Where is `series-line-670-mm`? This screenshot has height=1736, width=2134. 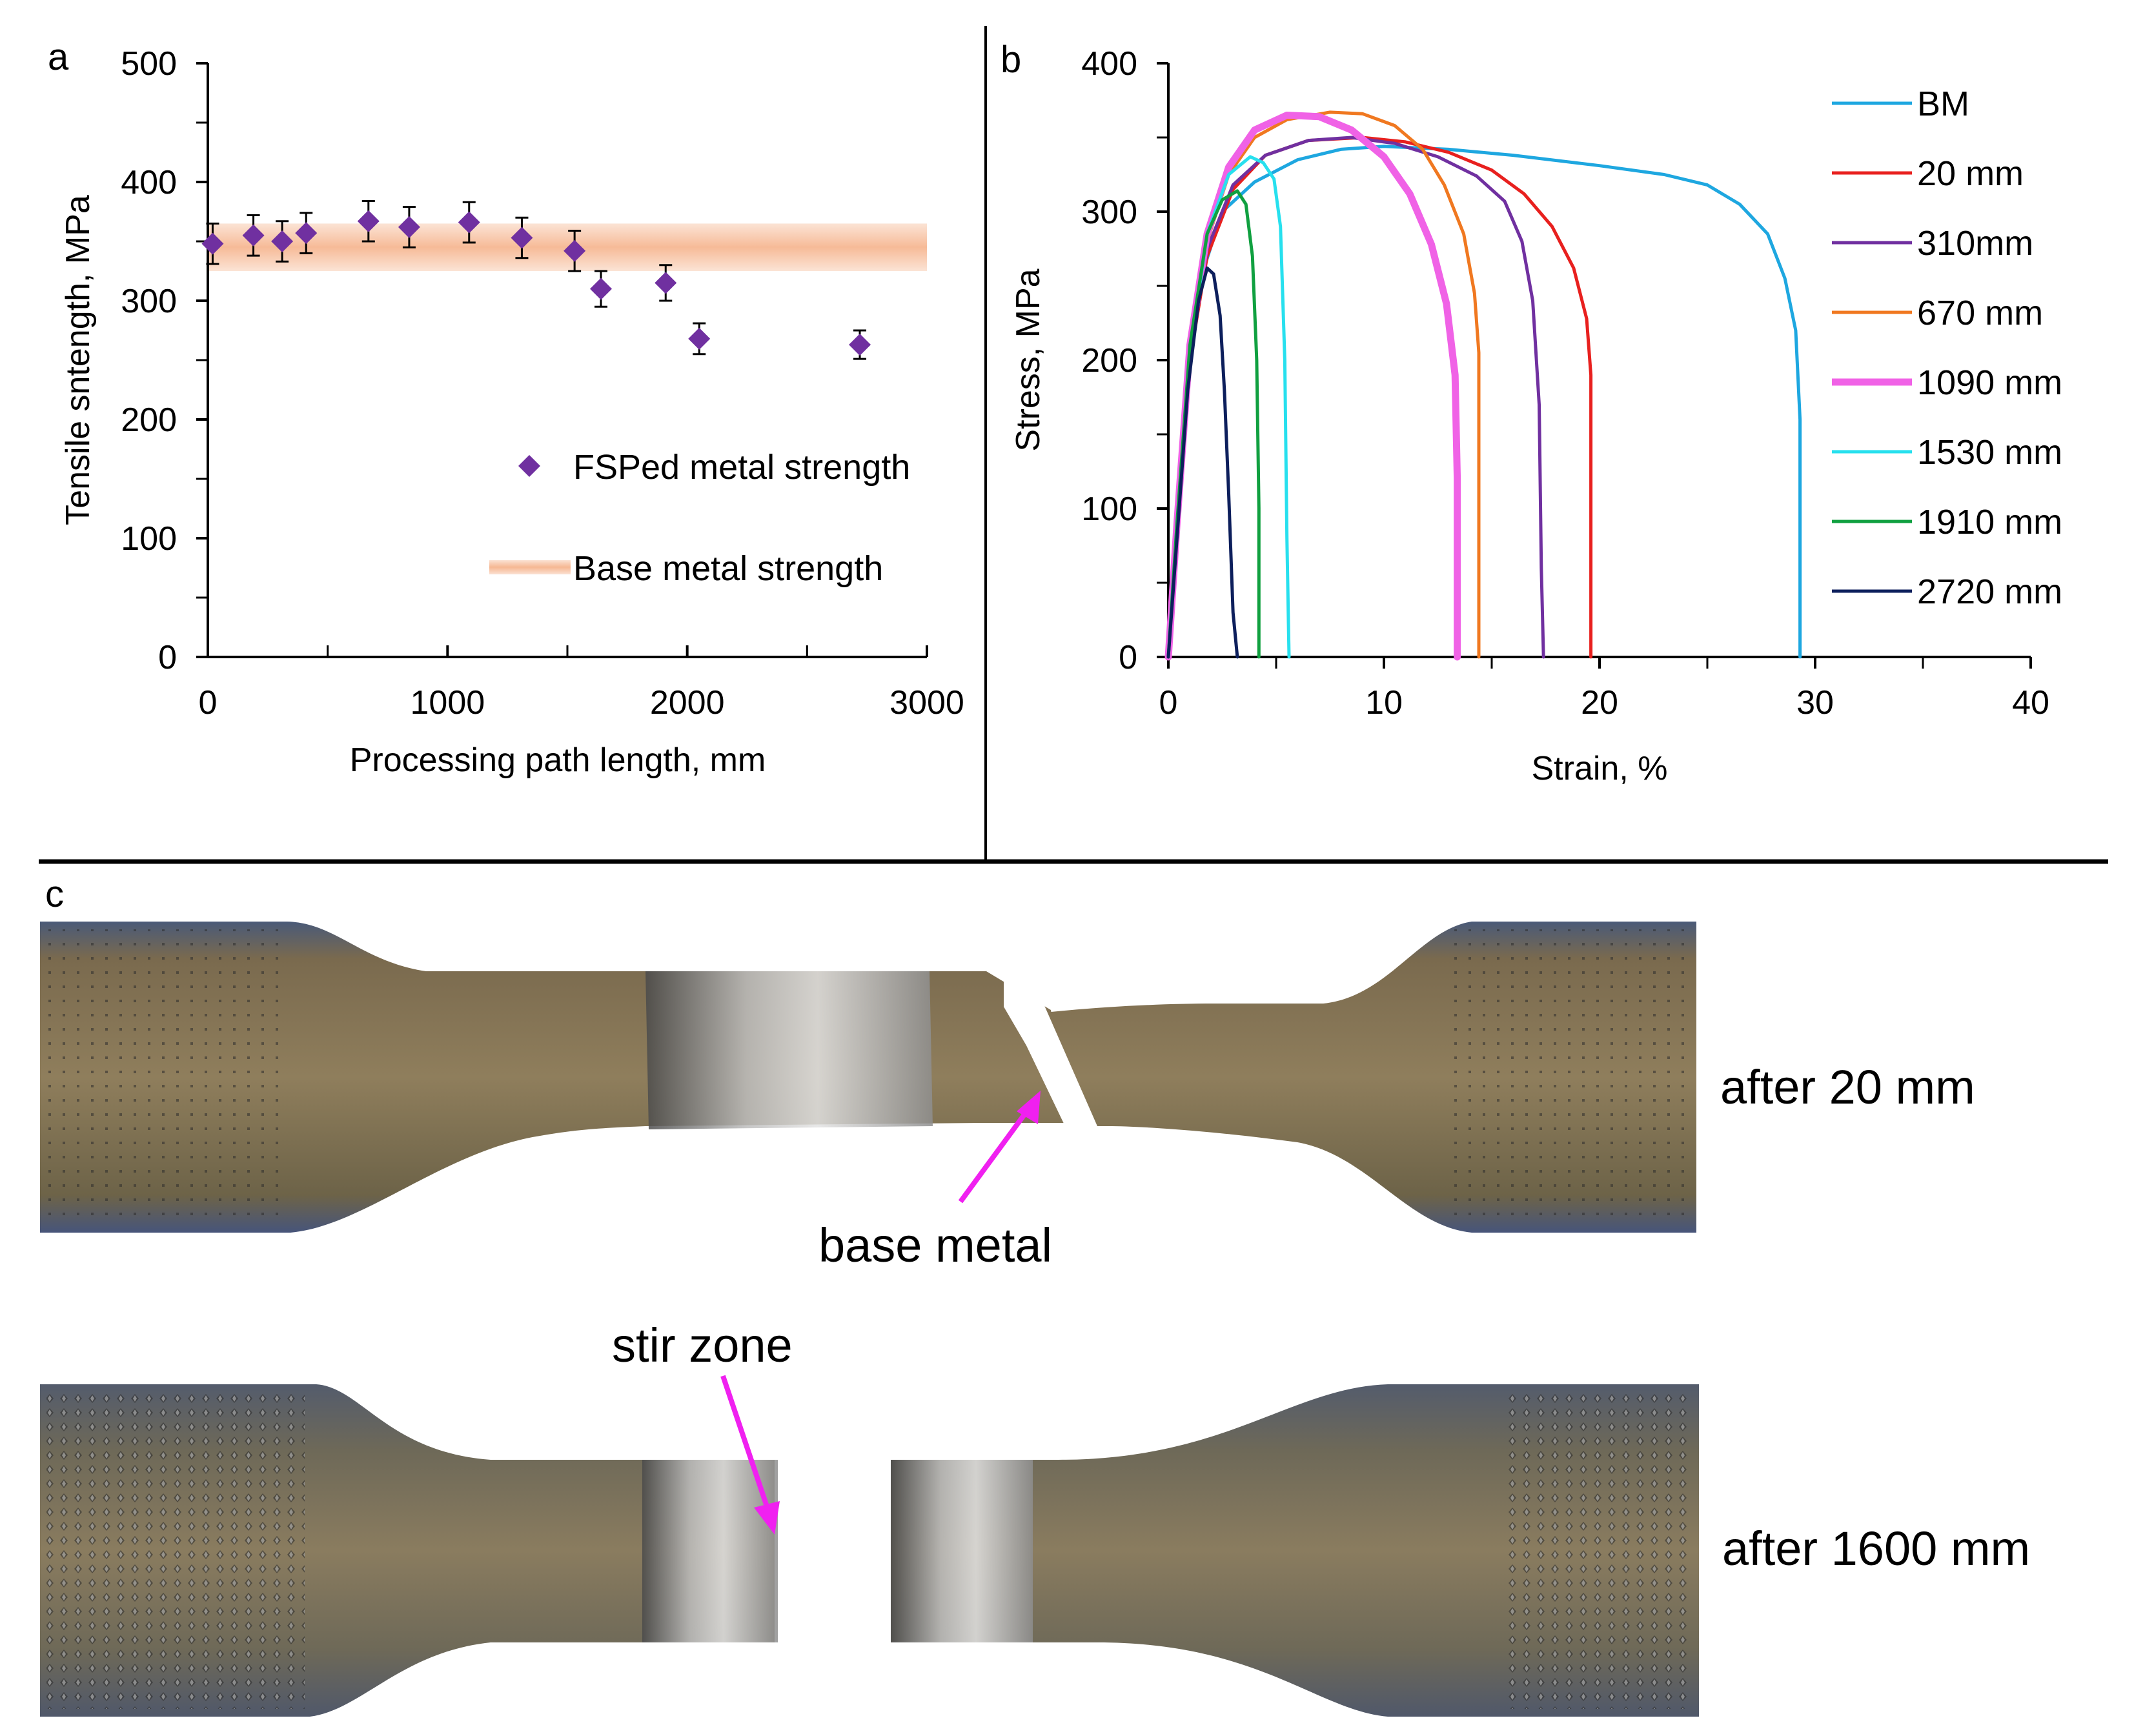 series-line-670-mm is located at coordinates (1323, 384).